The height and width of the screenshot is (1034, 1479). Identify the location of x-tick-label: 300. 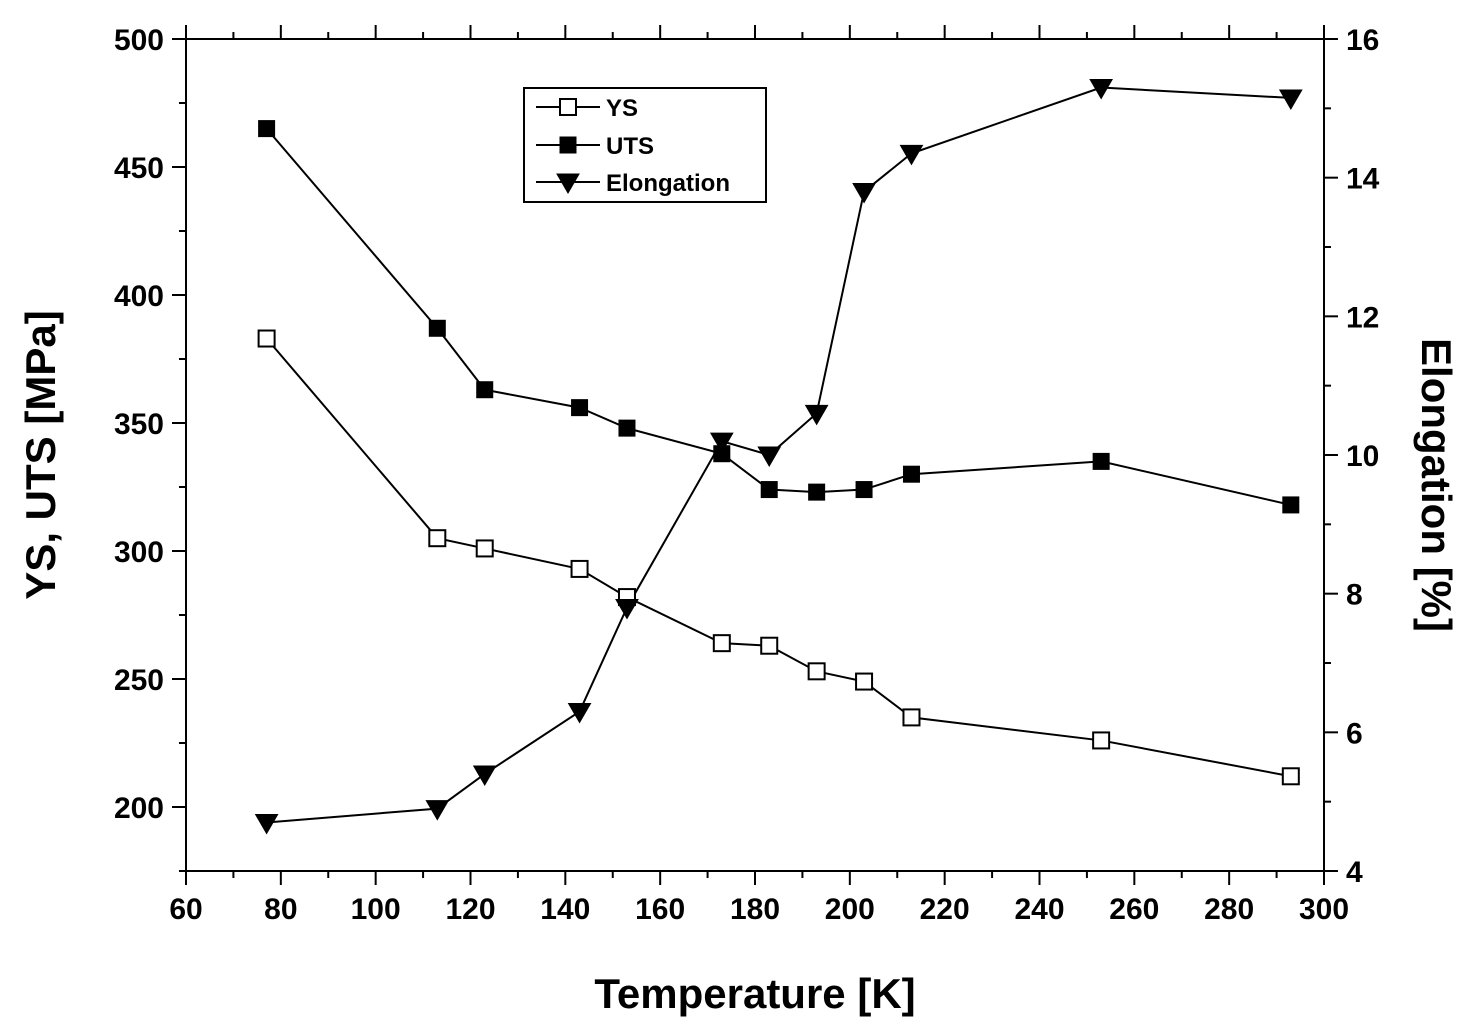
(1324, 909).